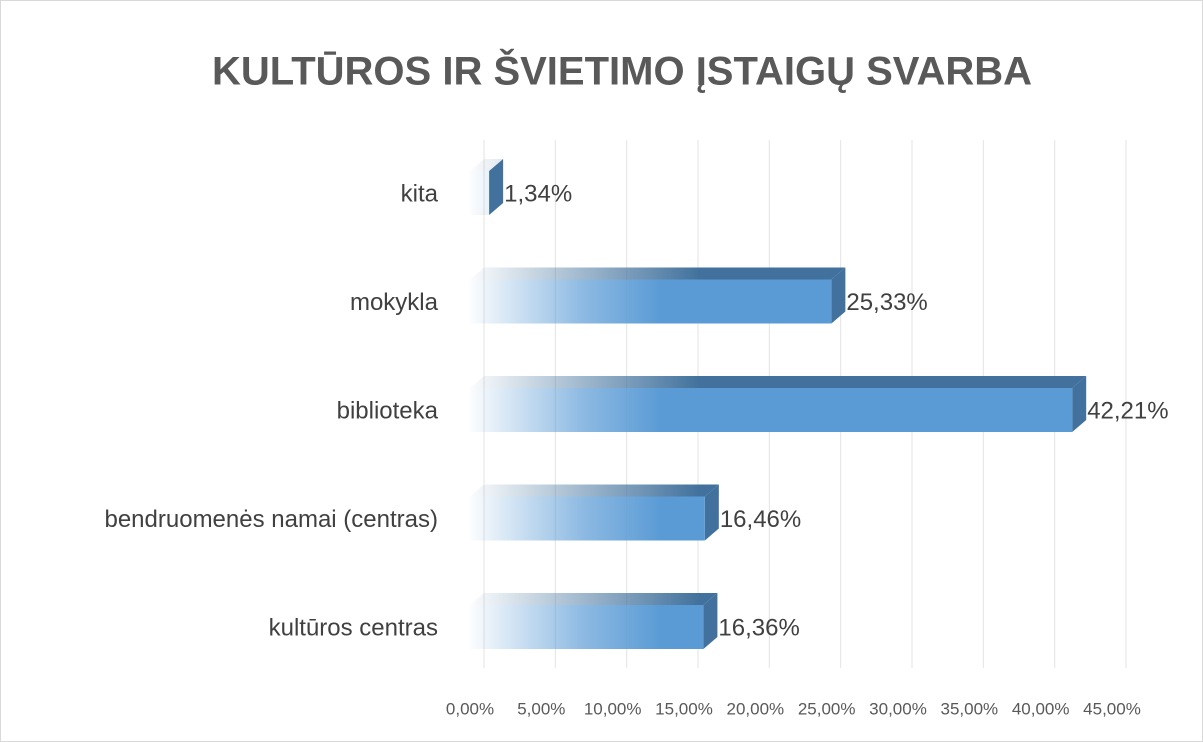 The height and width of the screenshot is (742, 1203). I want to click on y-tick-label: kultūros centras, so click(353, 627).